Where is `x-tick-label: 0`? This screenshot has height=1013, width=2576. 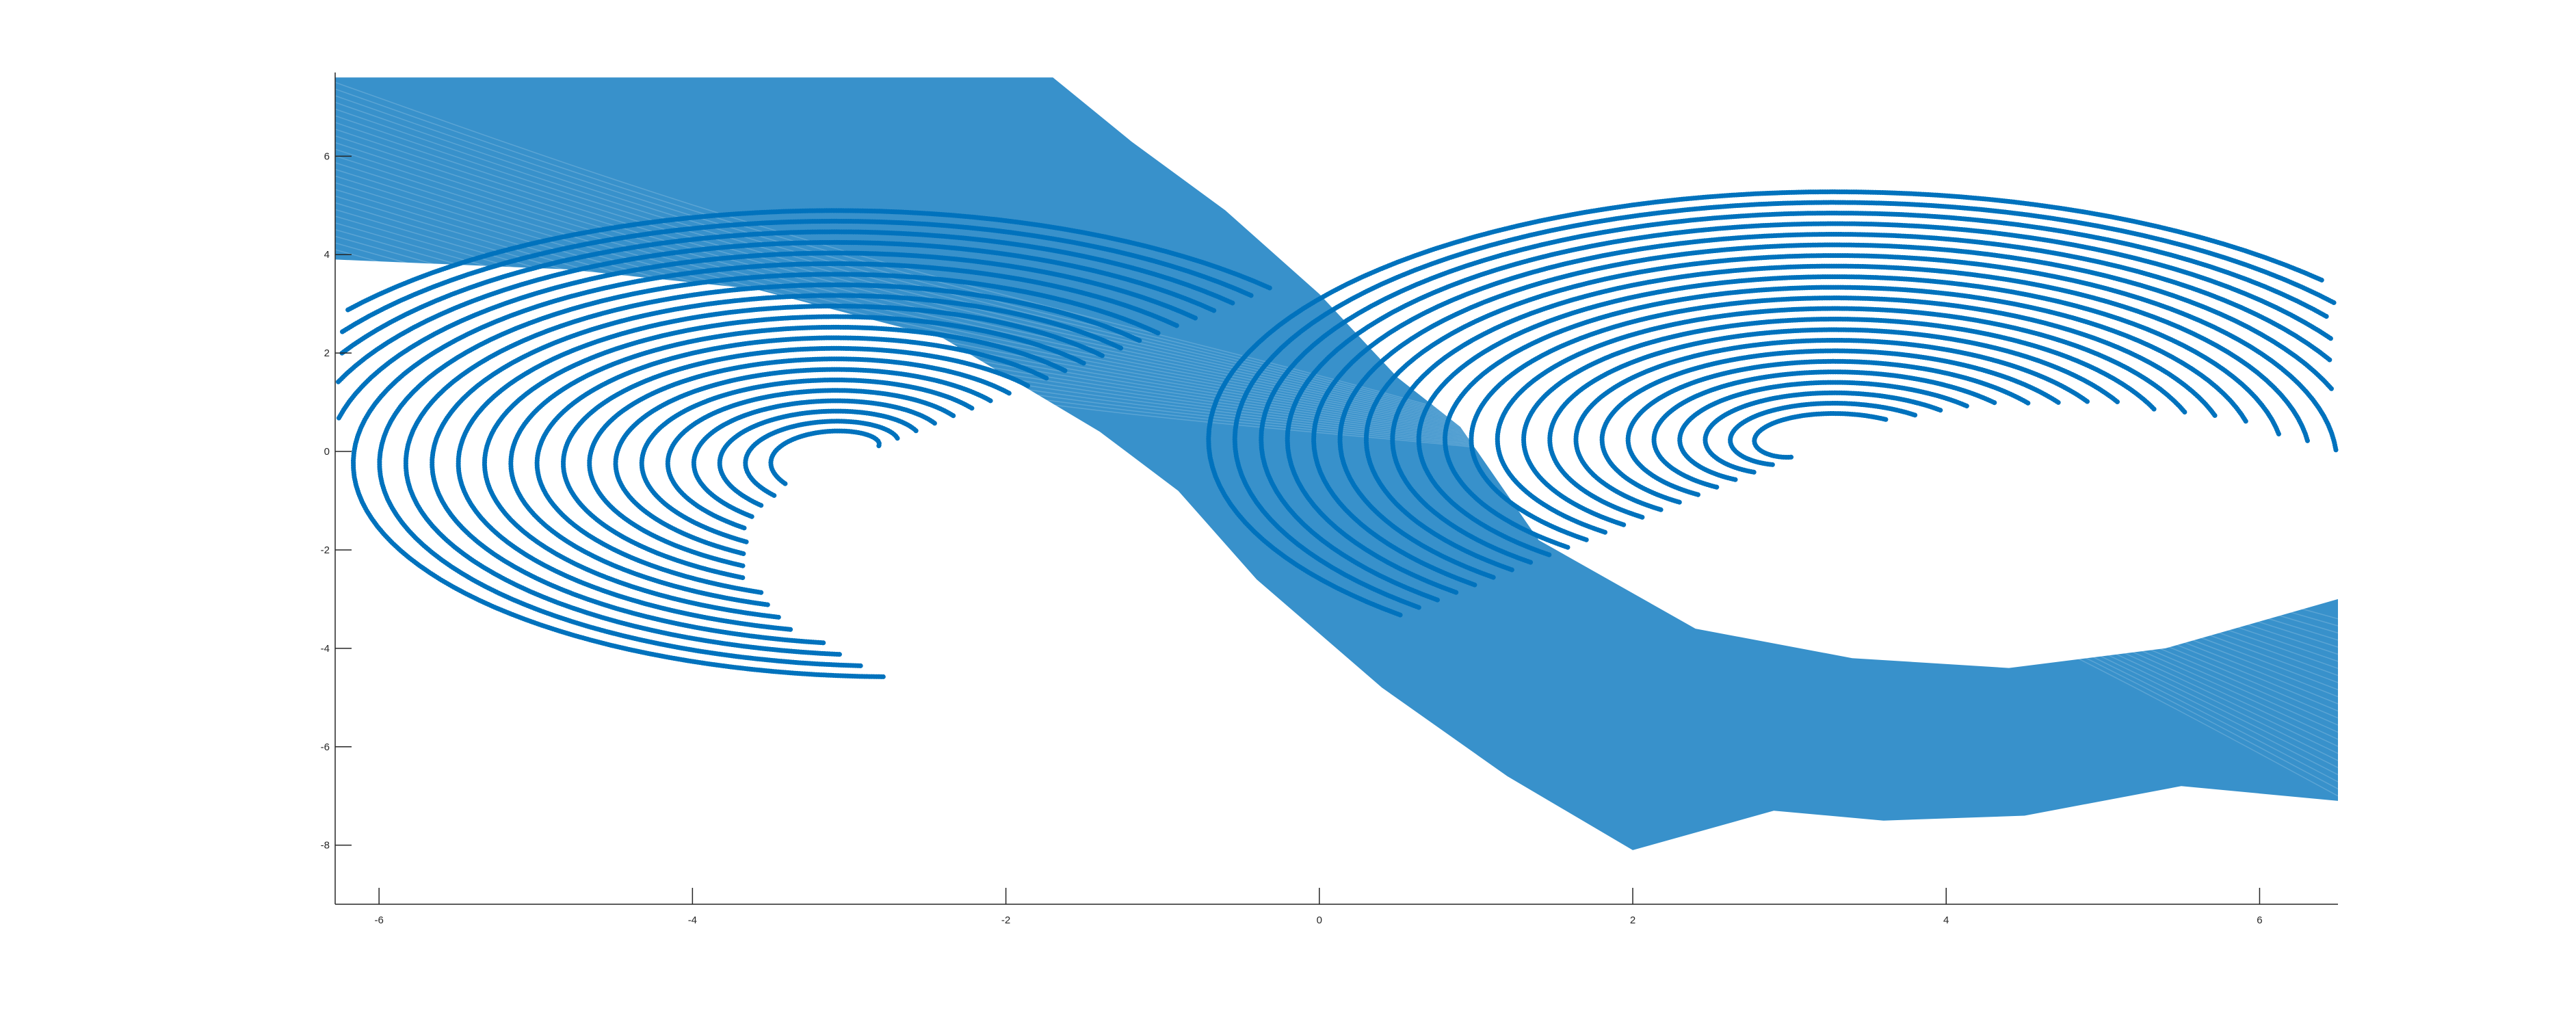
x-tick-label: 0 is located at coordinates (1319, 920).